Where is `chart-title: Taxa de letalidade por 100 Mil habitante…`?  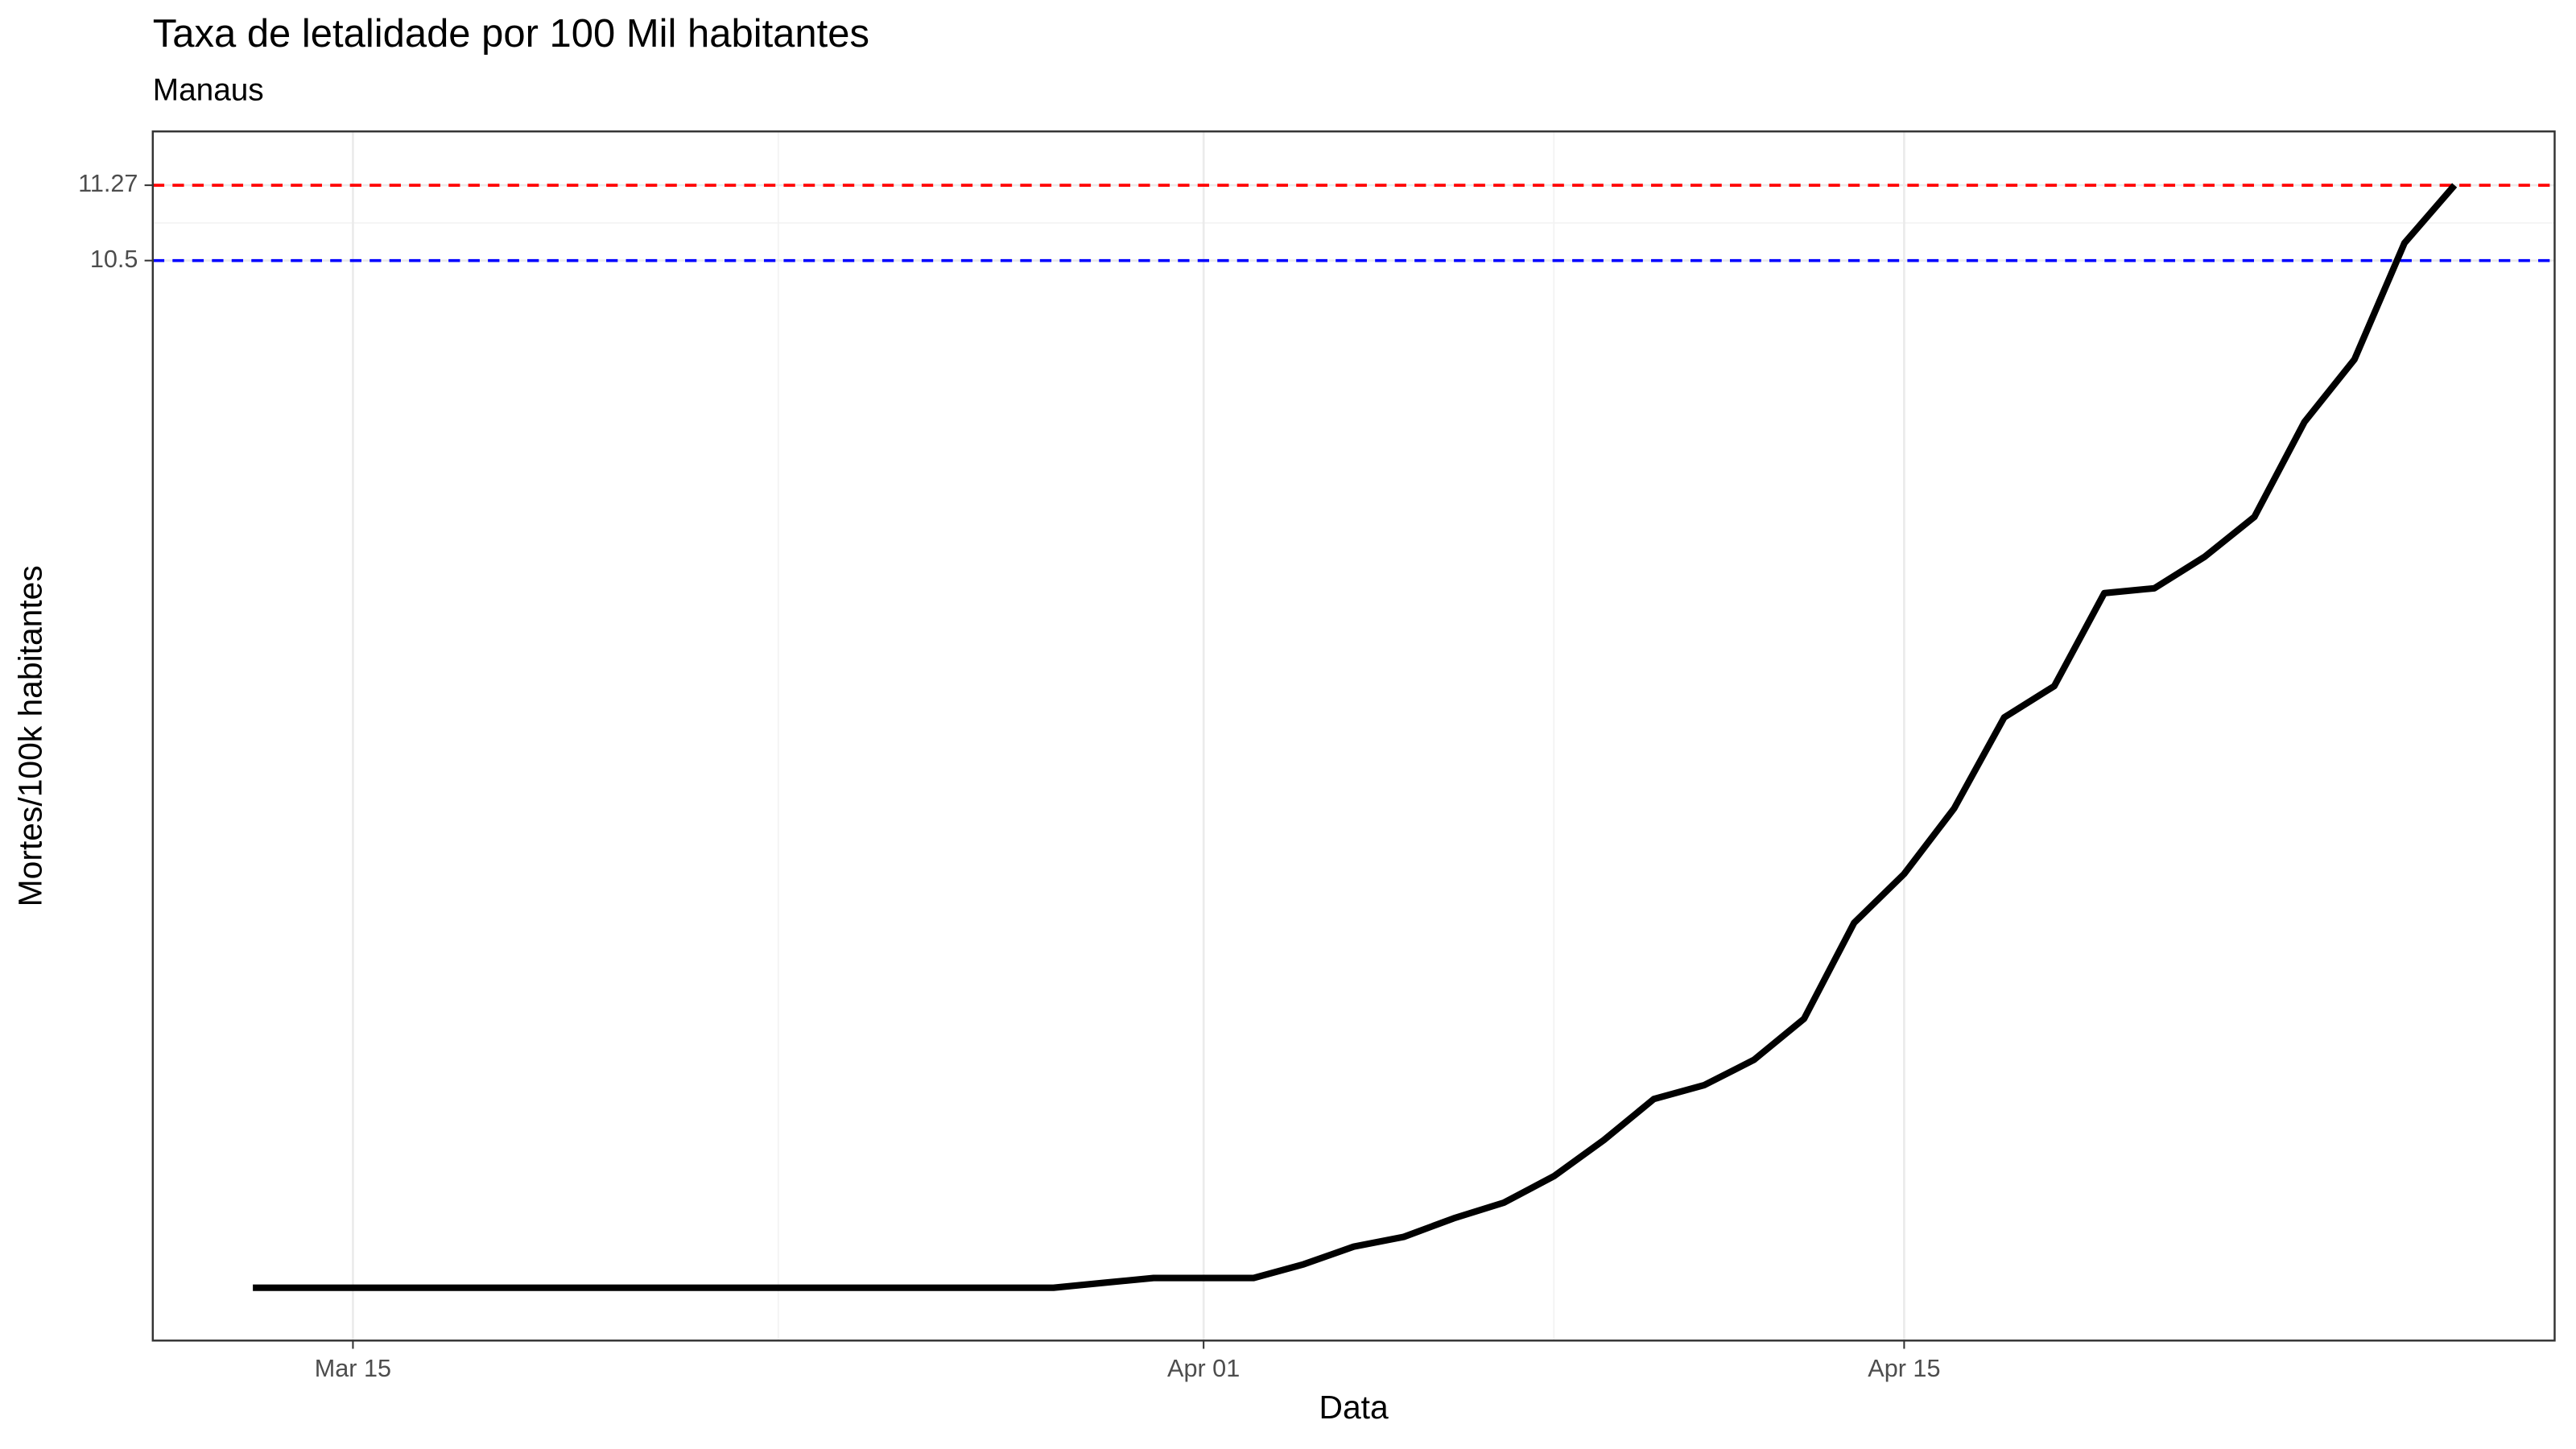
chart-title: Taxa de letalidade por 100 Mil habitante… is located at coordinates (511, 34).